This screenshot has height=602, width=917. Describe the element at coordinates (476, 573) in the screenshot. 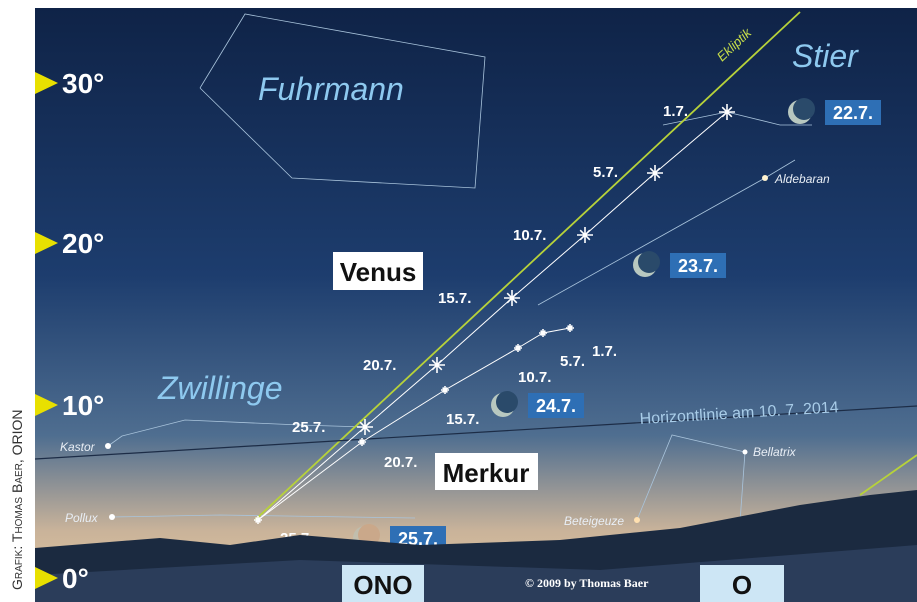

I see `ground-front` at that location.